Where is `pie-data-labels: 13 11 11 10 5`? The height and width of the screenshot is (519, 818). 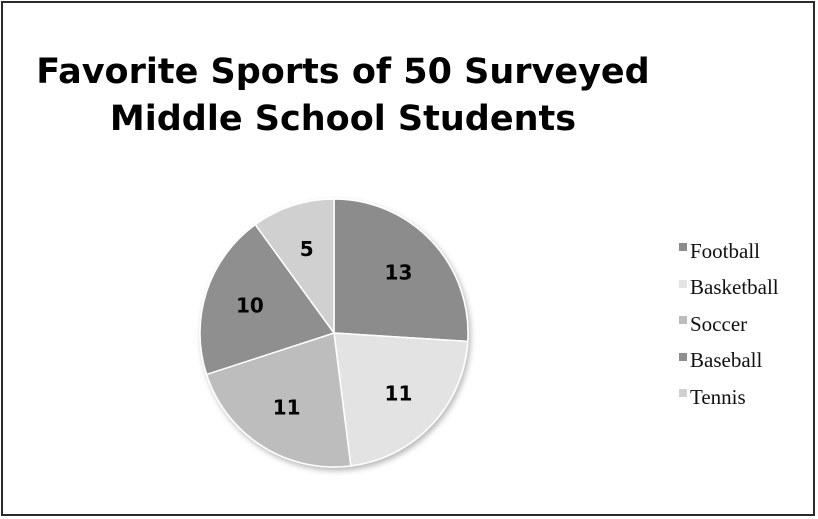 pie-data-labels: 13 11 11 10 5 is located at coordinates (324, 328).